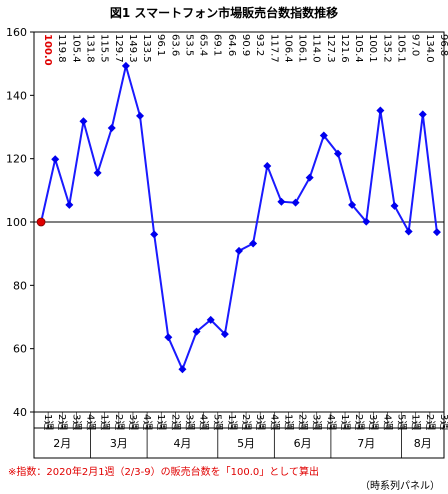  Describe the element at coordinates (330, 48) in the screenshot. I see `value-label: 127.3` at that location.